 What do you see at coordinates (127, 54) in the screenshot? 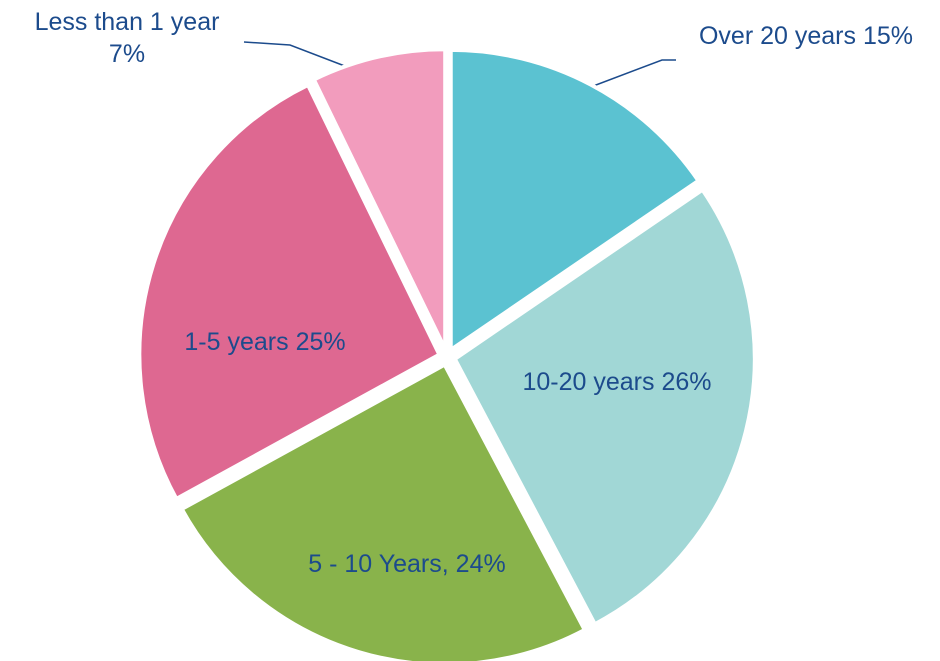
I see `value-label: 7%` at bounding box center [127, 54].